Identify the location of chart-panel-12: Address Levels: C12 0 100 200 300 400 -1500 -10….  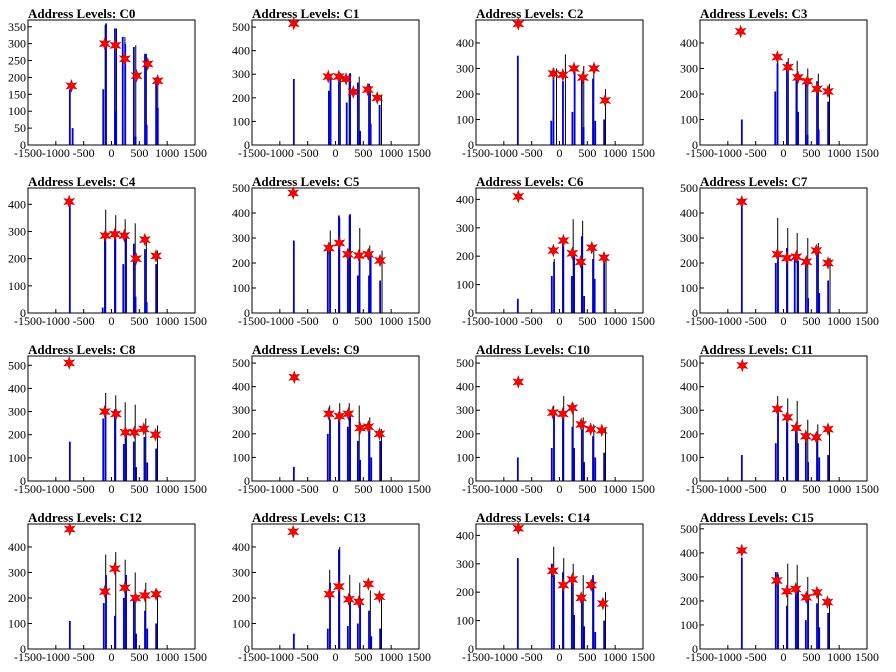
(107, 587).